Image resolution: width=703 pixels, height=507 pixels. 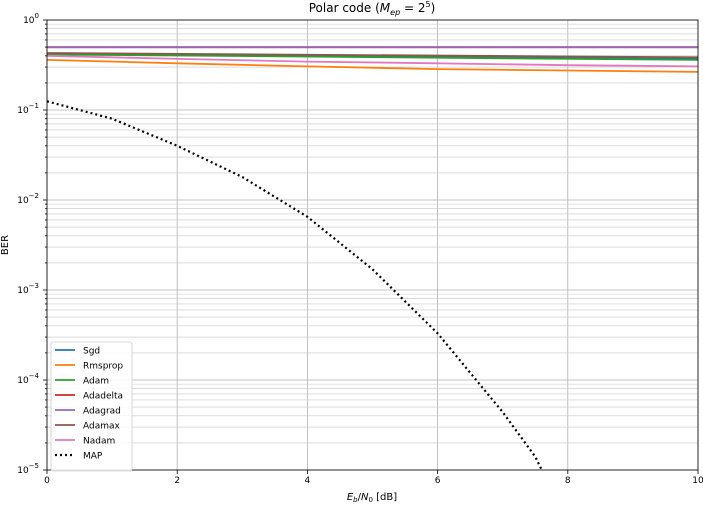 What do you see at coordinates (568, 481) in the screenshot?
I see `x-tick-label: 8` at bounding box center [568, 481].